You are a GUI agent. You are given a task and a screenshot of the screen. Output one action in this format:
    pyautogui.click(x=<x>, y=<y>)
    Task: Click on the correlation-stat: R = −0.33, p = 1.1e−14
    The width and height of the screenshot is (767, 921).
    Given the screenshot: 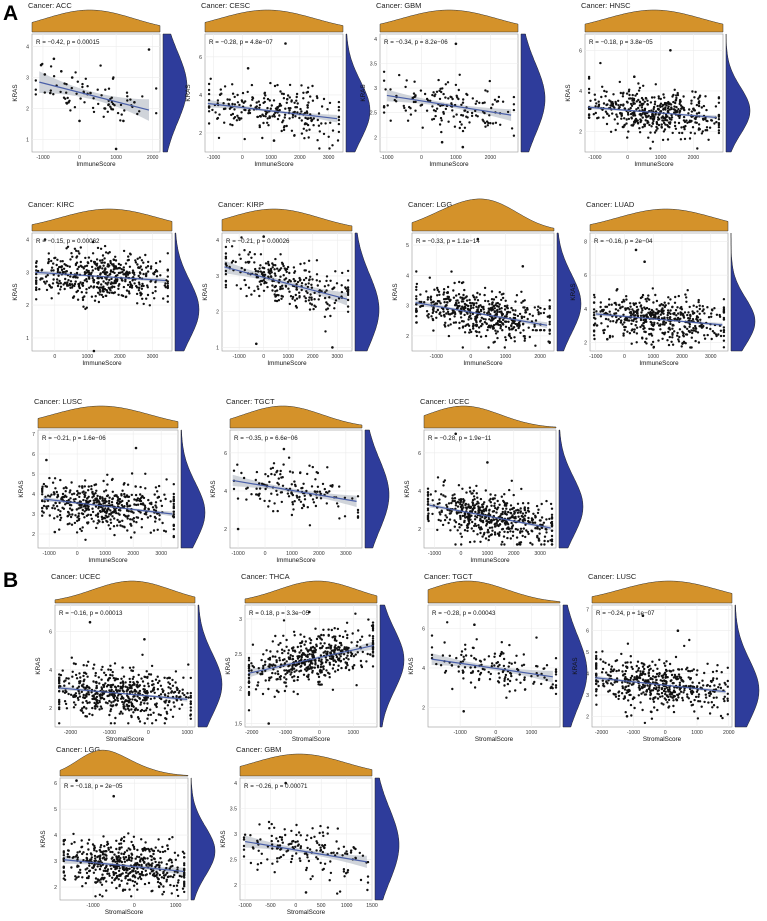 What is the action you would take?
    pyautogui.click(x=448, y=241)
    